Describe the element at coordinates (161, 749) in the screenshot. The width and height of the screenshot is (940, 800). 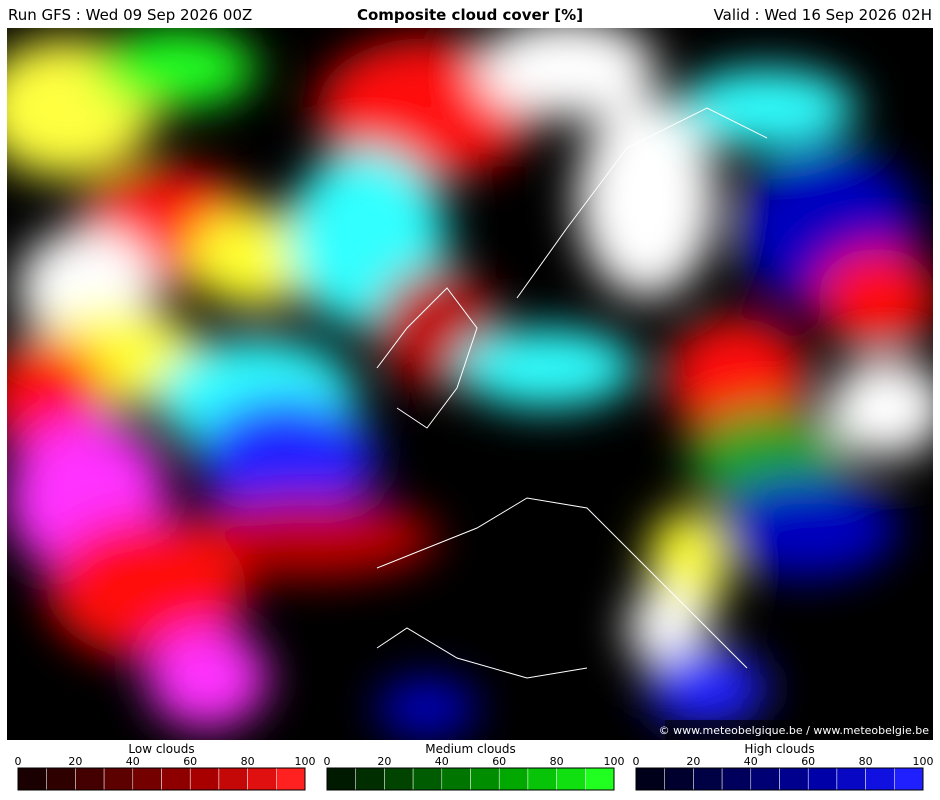
I see `legend-title: Low clouds` at that location.